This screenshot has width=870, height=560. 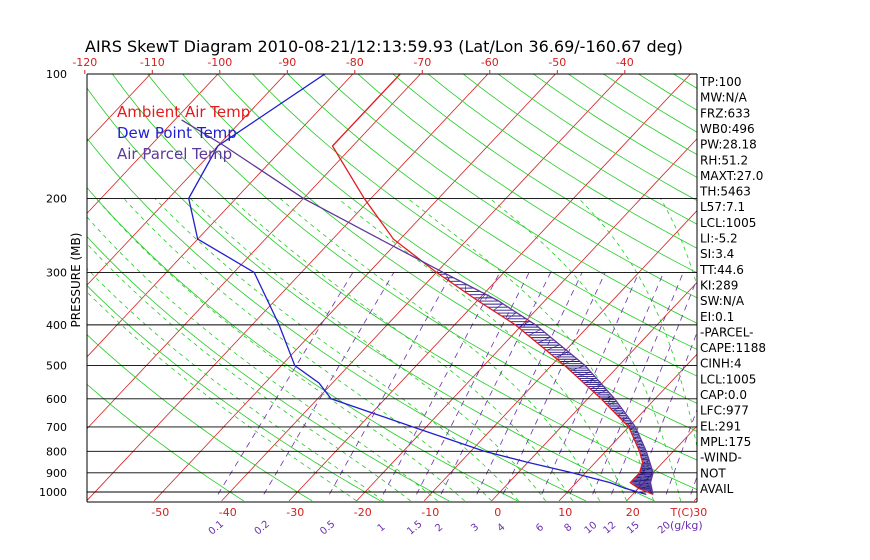 I want to click on y-tick-label: 200, so click(x=56, y=198).